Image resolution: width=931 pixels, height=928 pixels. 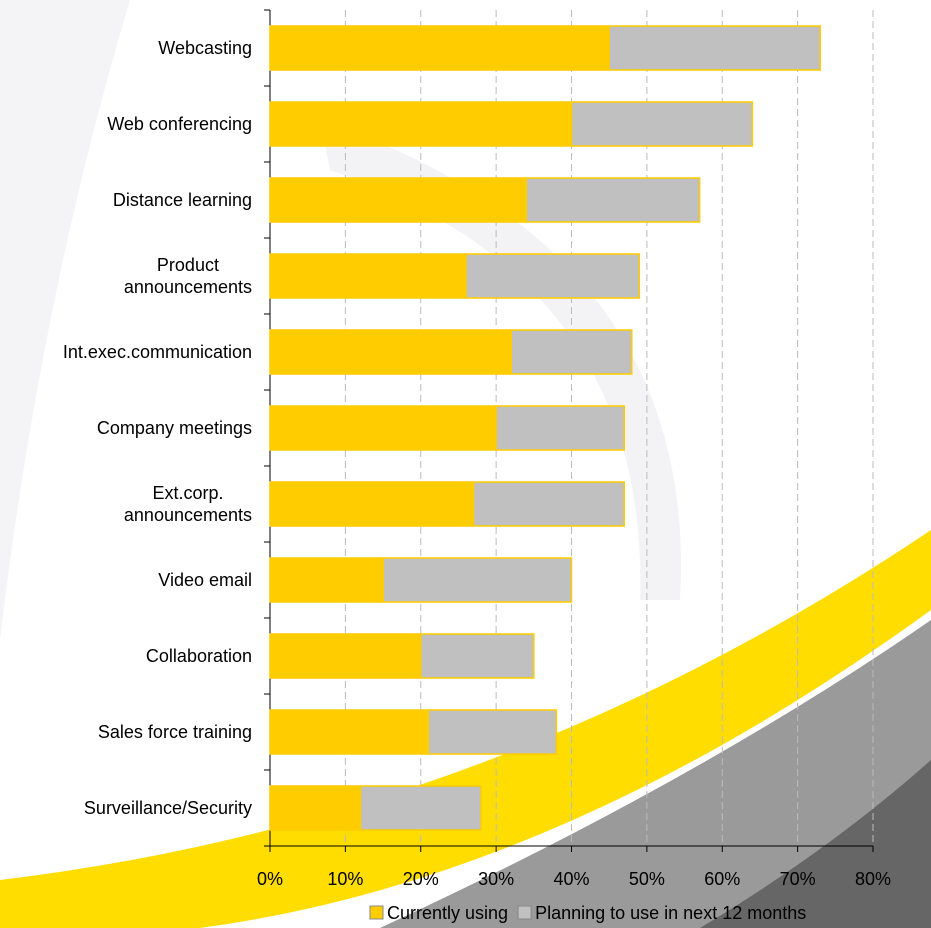 What do you see at coordinates (496, 879) in the screenshot?
I see `x-tick-label: 30%` at bounding box center [496, 879].